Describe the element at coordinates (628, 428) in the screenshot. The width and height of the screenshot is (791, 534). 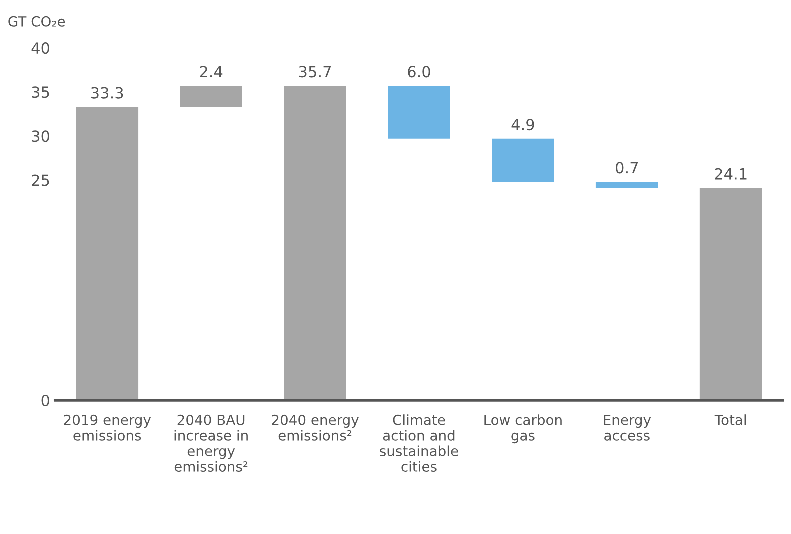
I see `x-tick-label: Energy access` at that location.